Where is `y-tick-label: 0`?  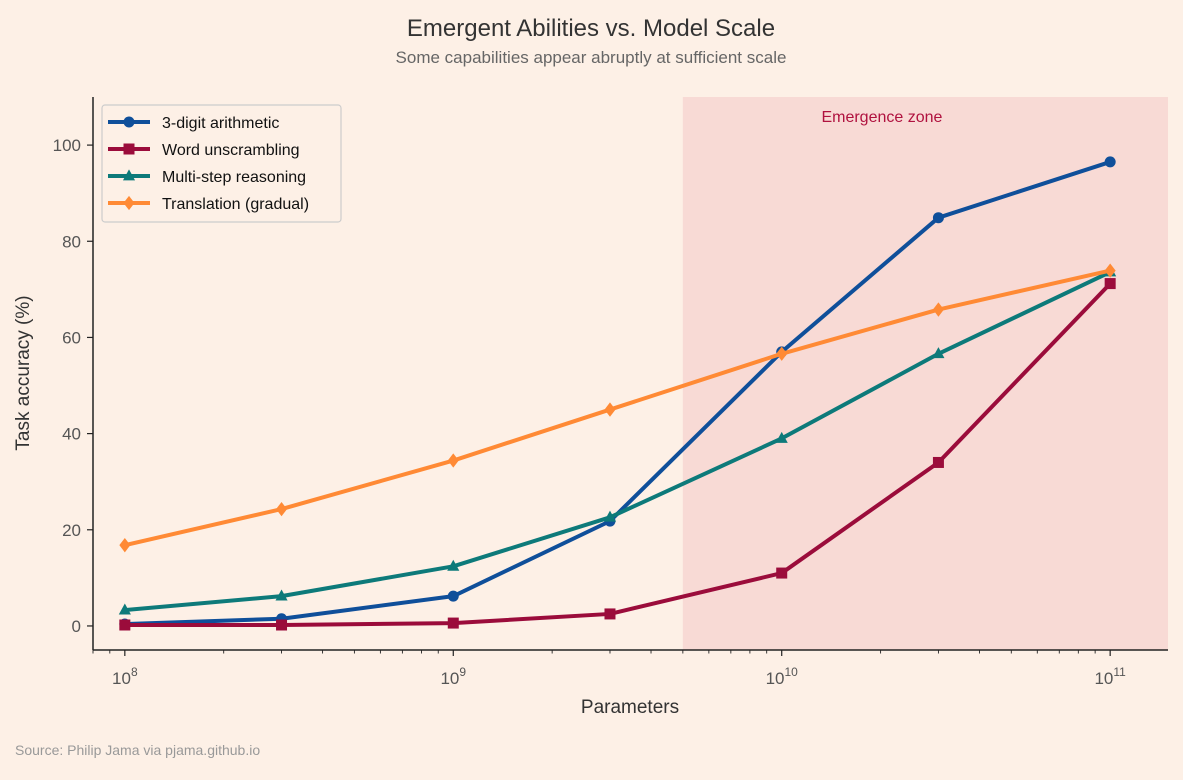
y-tick-label: 0 is located at coordinates (76, 626).